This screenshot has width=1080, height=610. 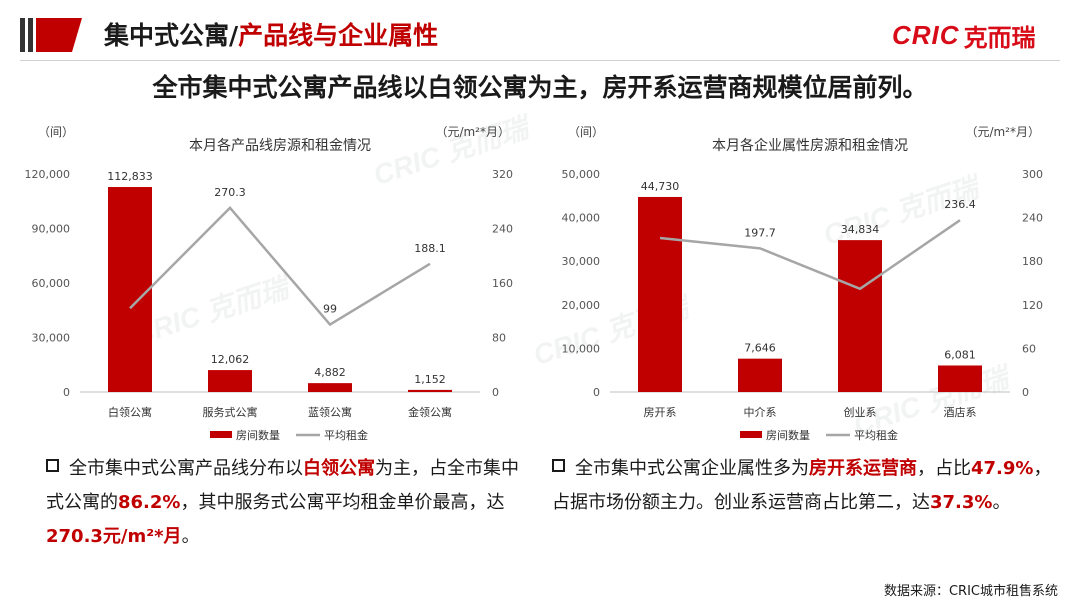 I want to click on right-axis-tick: 160, so click(x=502, y=283).